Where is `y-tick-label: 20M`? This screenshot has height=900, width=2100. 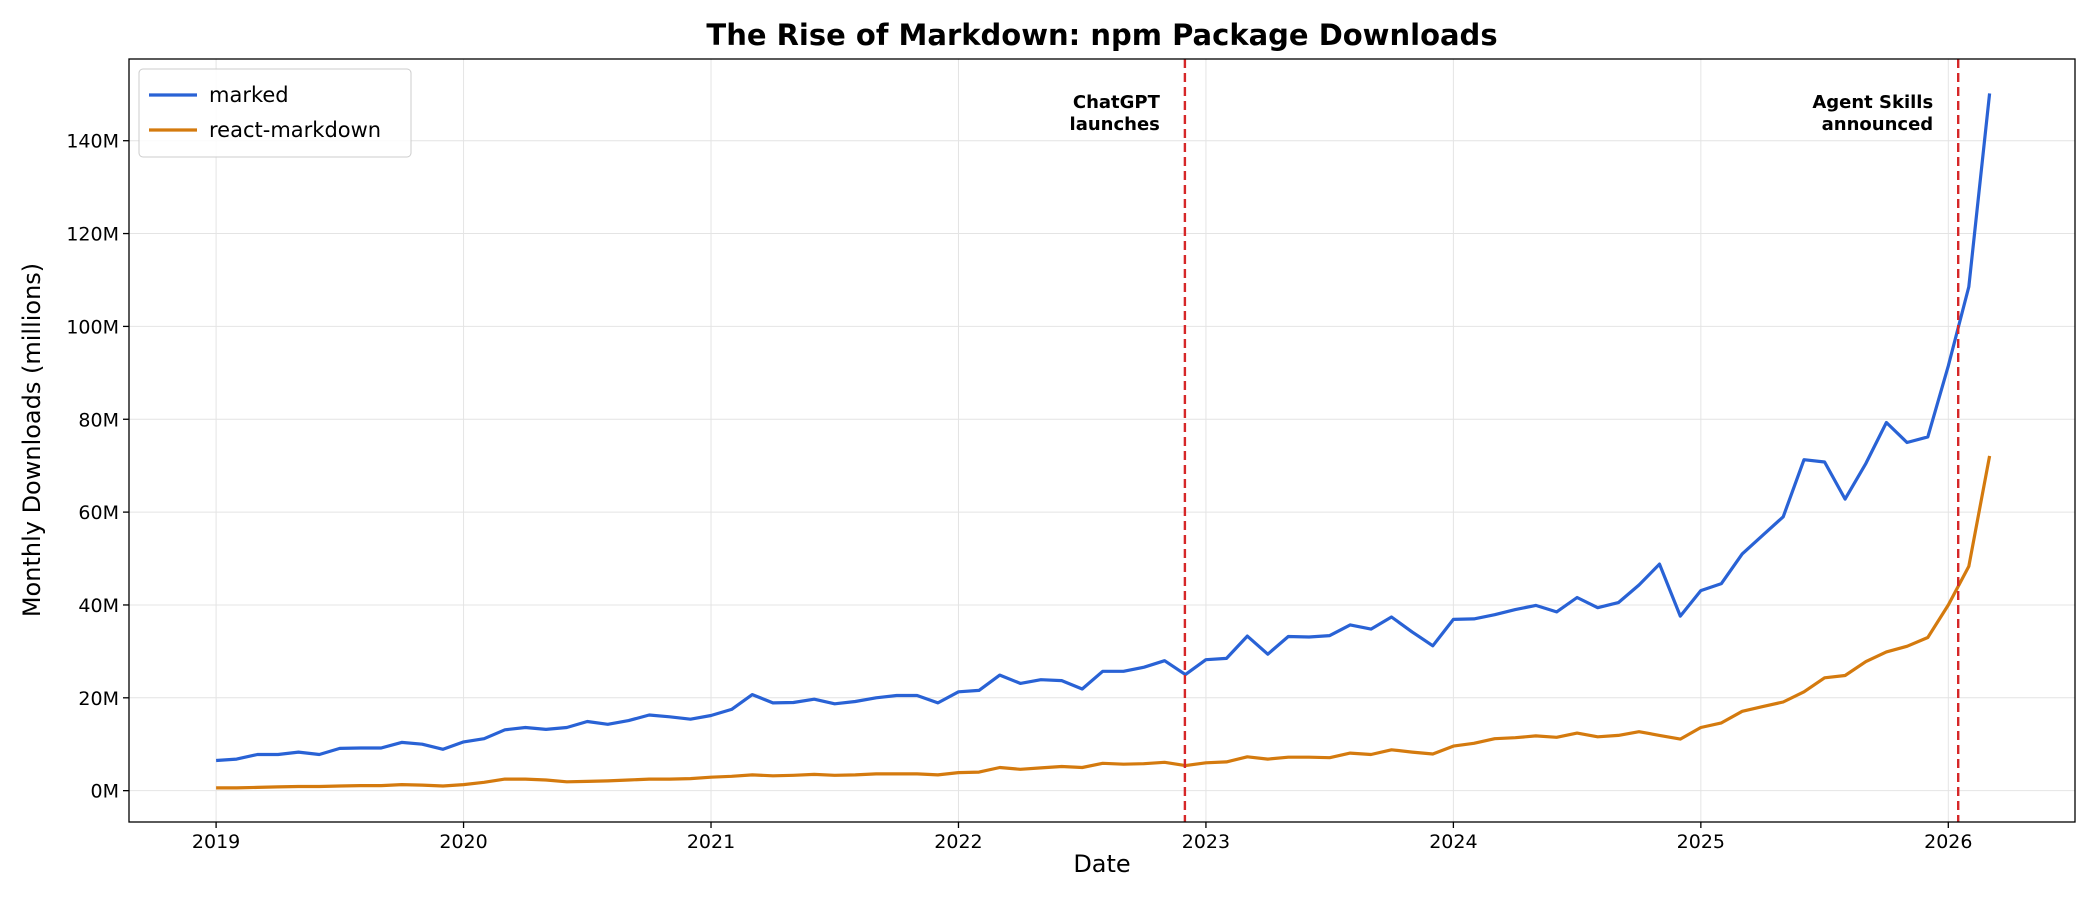 y-tick-label: 20M is located at coordinates (98, 699).